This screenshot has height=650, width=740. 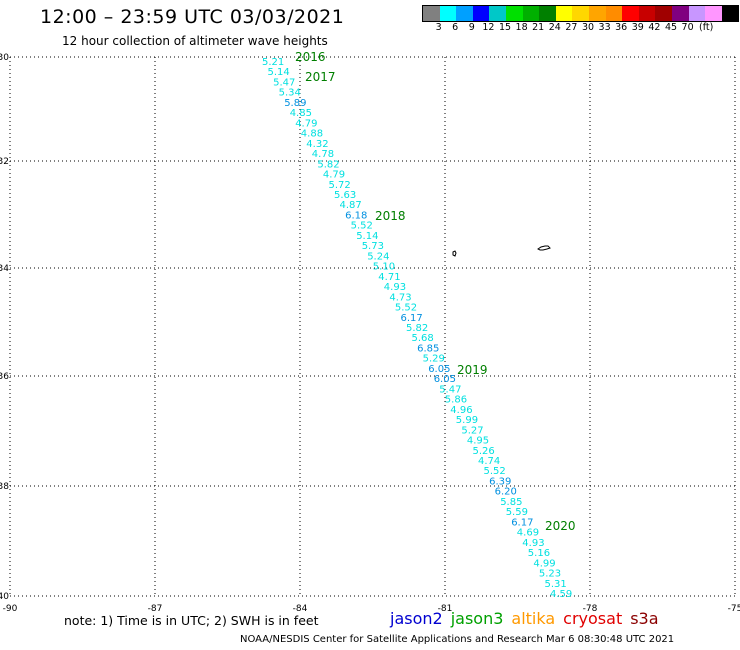 What do you see at coordinates (340, 185) in the screenshot?
I see `wave-height-value: 5.72` at bounding box center [340, 185].